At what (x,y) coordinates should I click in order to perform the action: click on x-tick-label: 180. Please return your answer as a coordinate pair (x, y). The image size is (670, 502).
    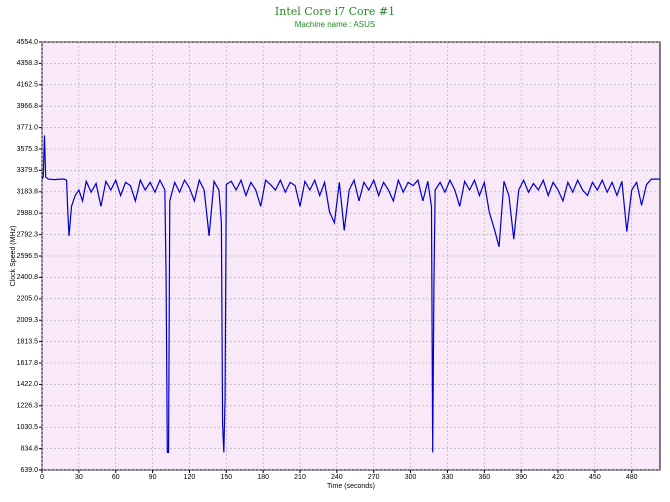
    Looking at the image, I should click on (263, 477).